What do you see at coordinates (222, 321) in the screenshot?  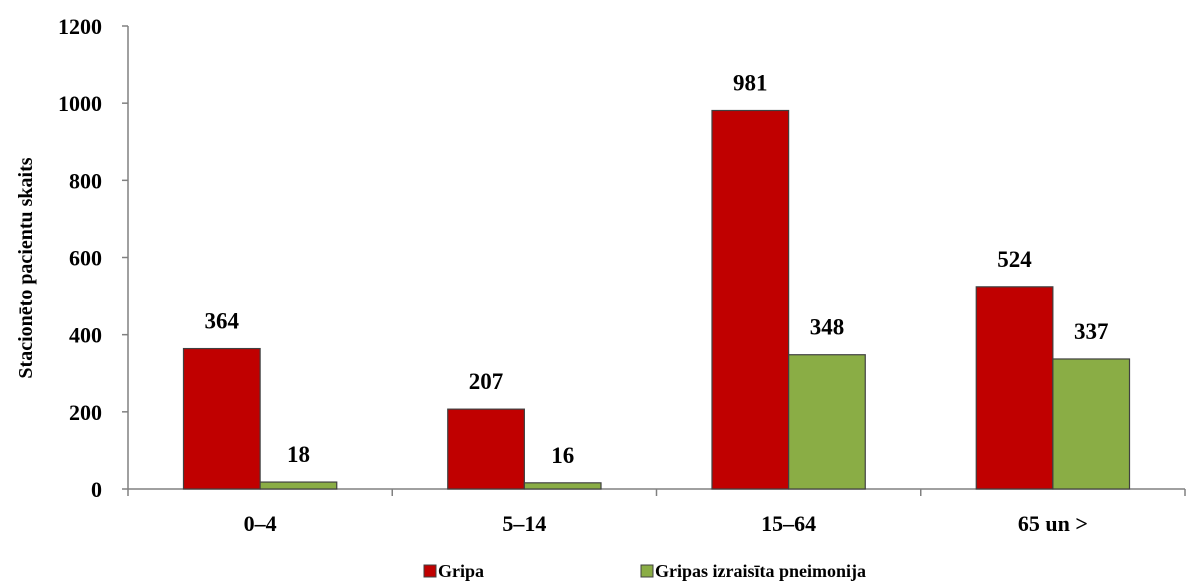 I see `data-label: 364` at bounding box center [222, 321].